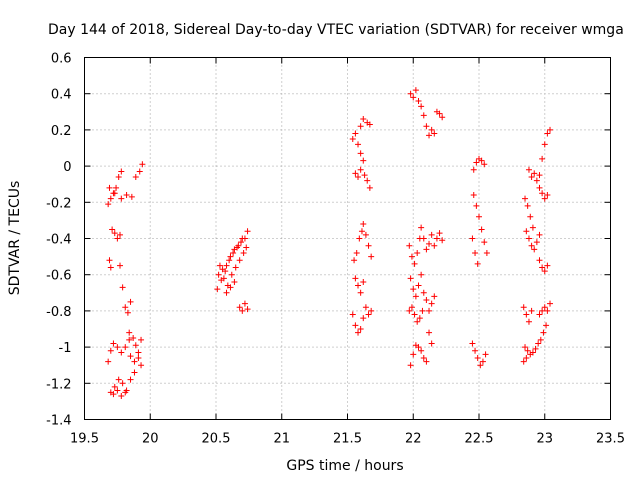 Image resolution: width=640 pixels, height=480 pixels. I want to click on y-tick-label: -1, so click(65, 348).